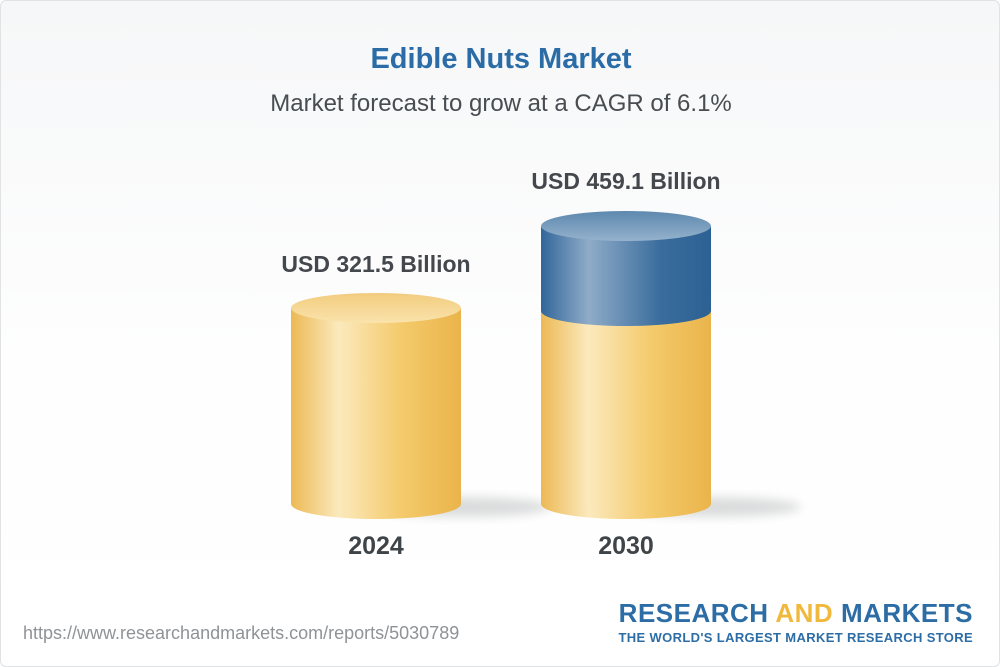  Describe the element at coordinates (626, 181) in the screenshot. I see `value-label-2030: USD 459.1 Billion` at that location.